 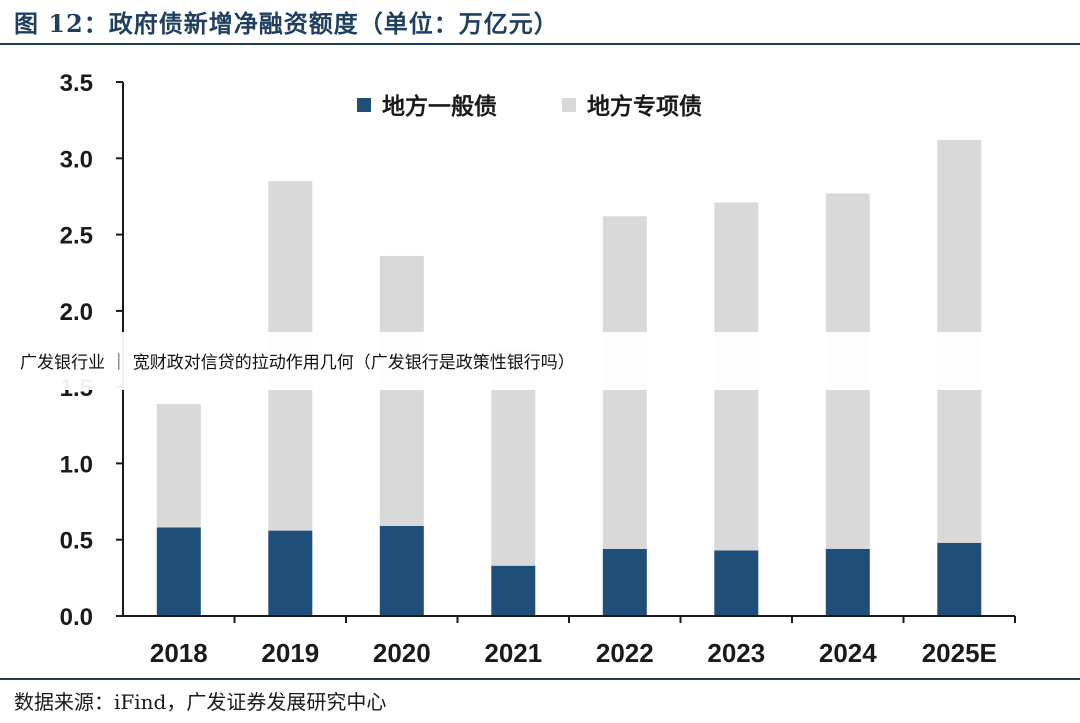 I want to click on bar-2025E-general, so click(x=959, y=579).